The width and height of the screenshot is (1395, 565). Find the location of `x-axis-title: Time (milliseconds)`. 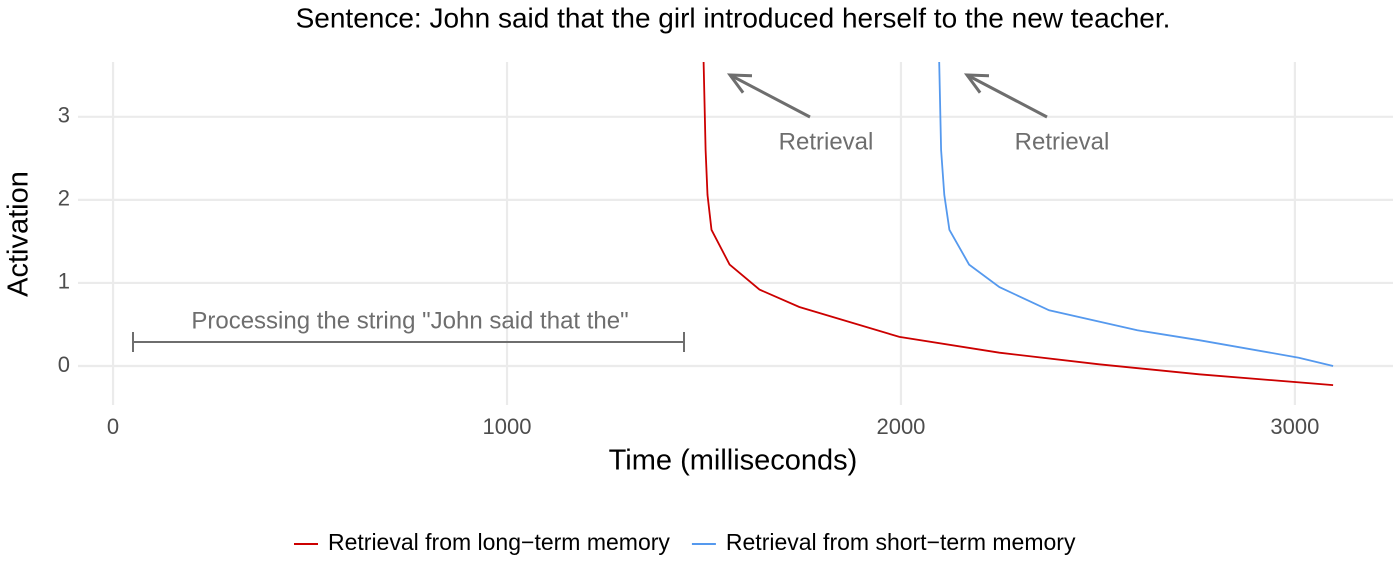

x-axis-title: Time (milliseconds) is located at coordinates (733, 461).